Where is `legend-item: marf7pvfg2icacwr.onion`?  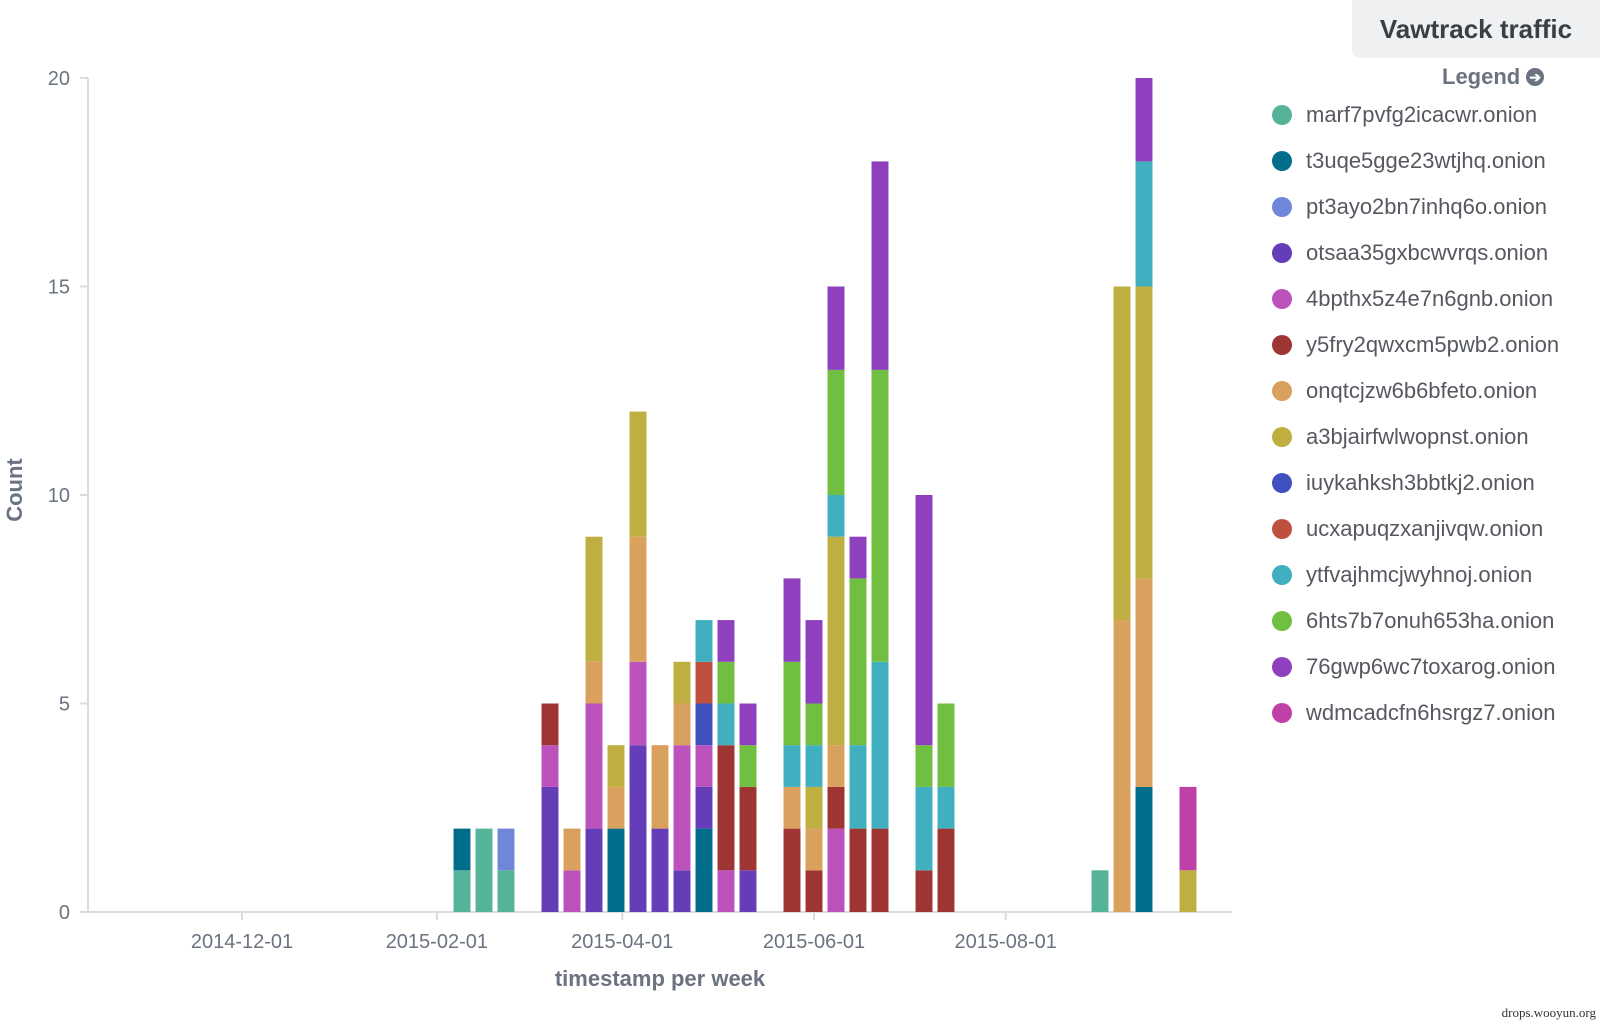 legend-item: marf7pvfg2icacwr.onion is located at coordinates (1436, 115).